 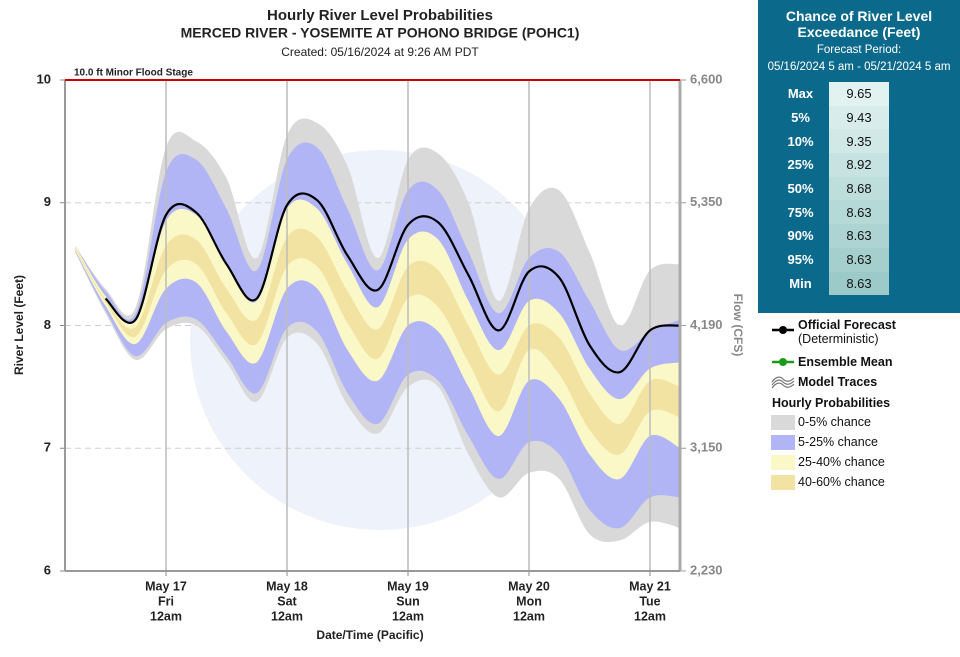 I want to click on x-tick-label: Fri, so click(x=166, y=601).